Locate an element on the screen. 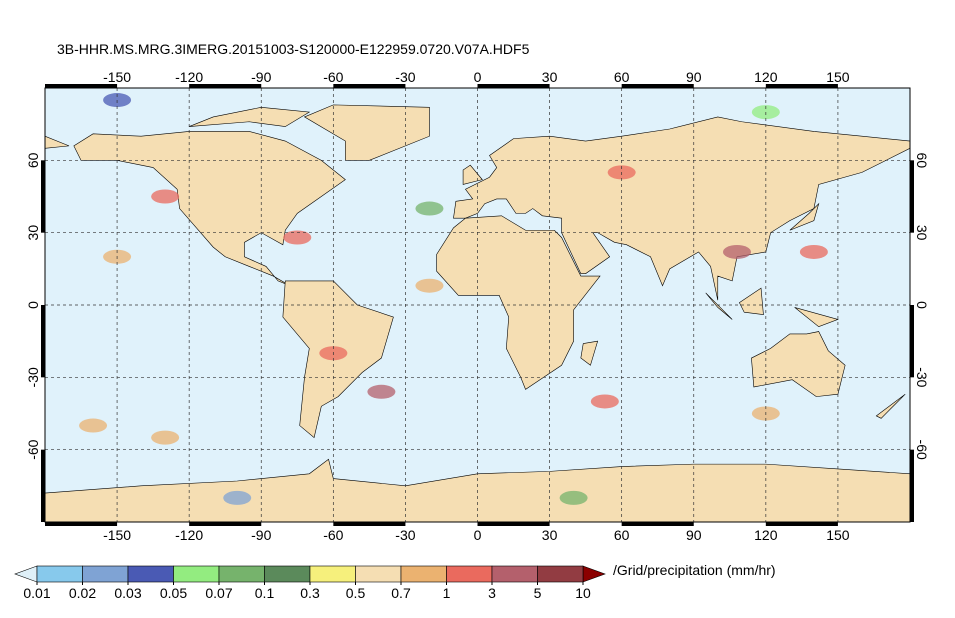  colorbar-tick-label: 0.02 is located at coordinates (82, 593).